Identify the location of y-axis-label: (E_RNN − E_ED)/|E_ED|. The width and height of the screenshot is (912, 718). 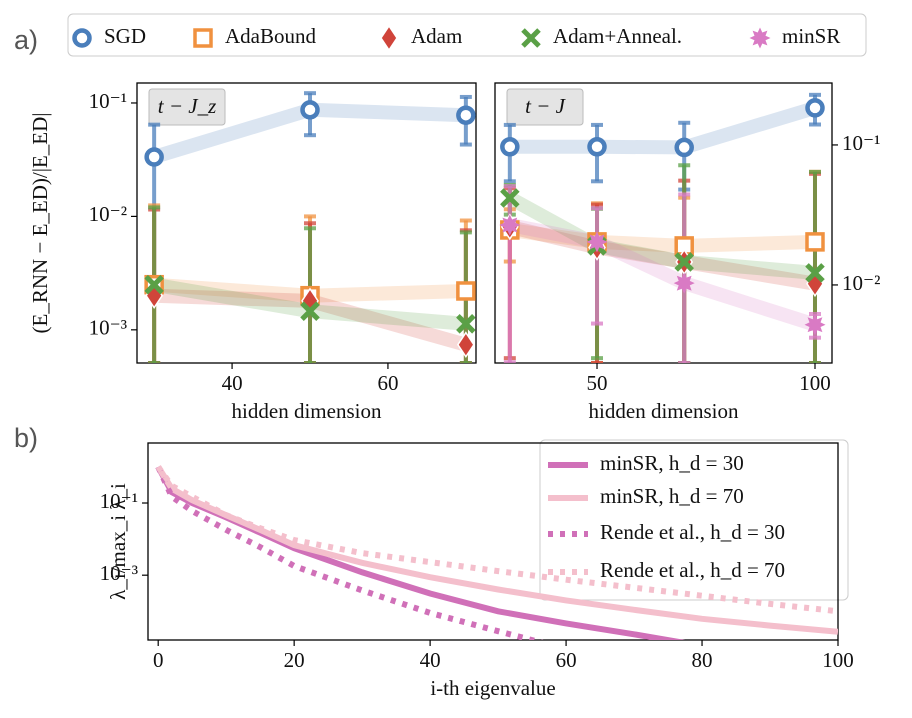
(40, 223).